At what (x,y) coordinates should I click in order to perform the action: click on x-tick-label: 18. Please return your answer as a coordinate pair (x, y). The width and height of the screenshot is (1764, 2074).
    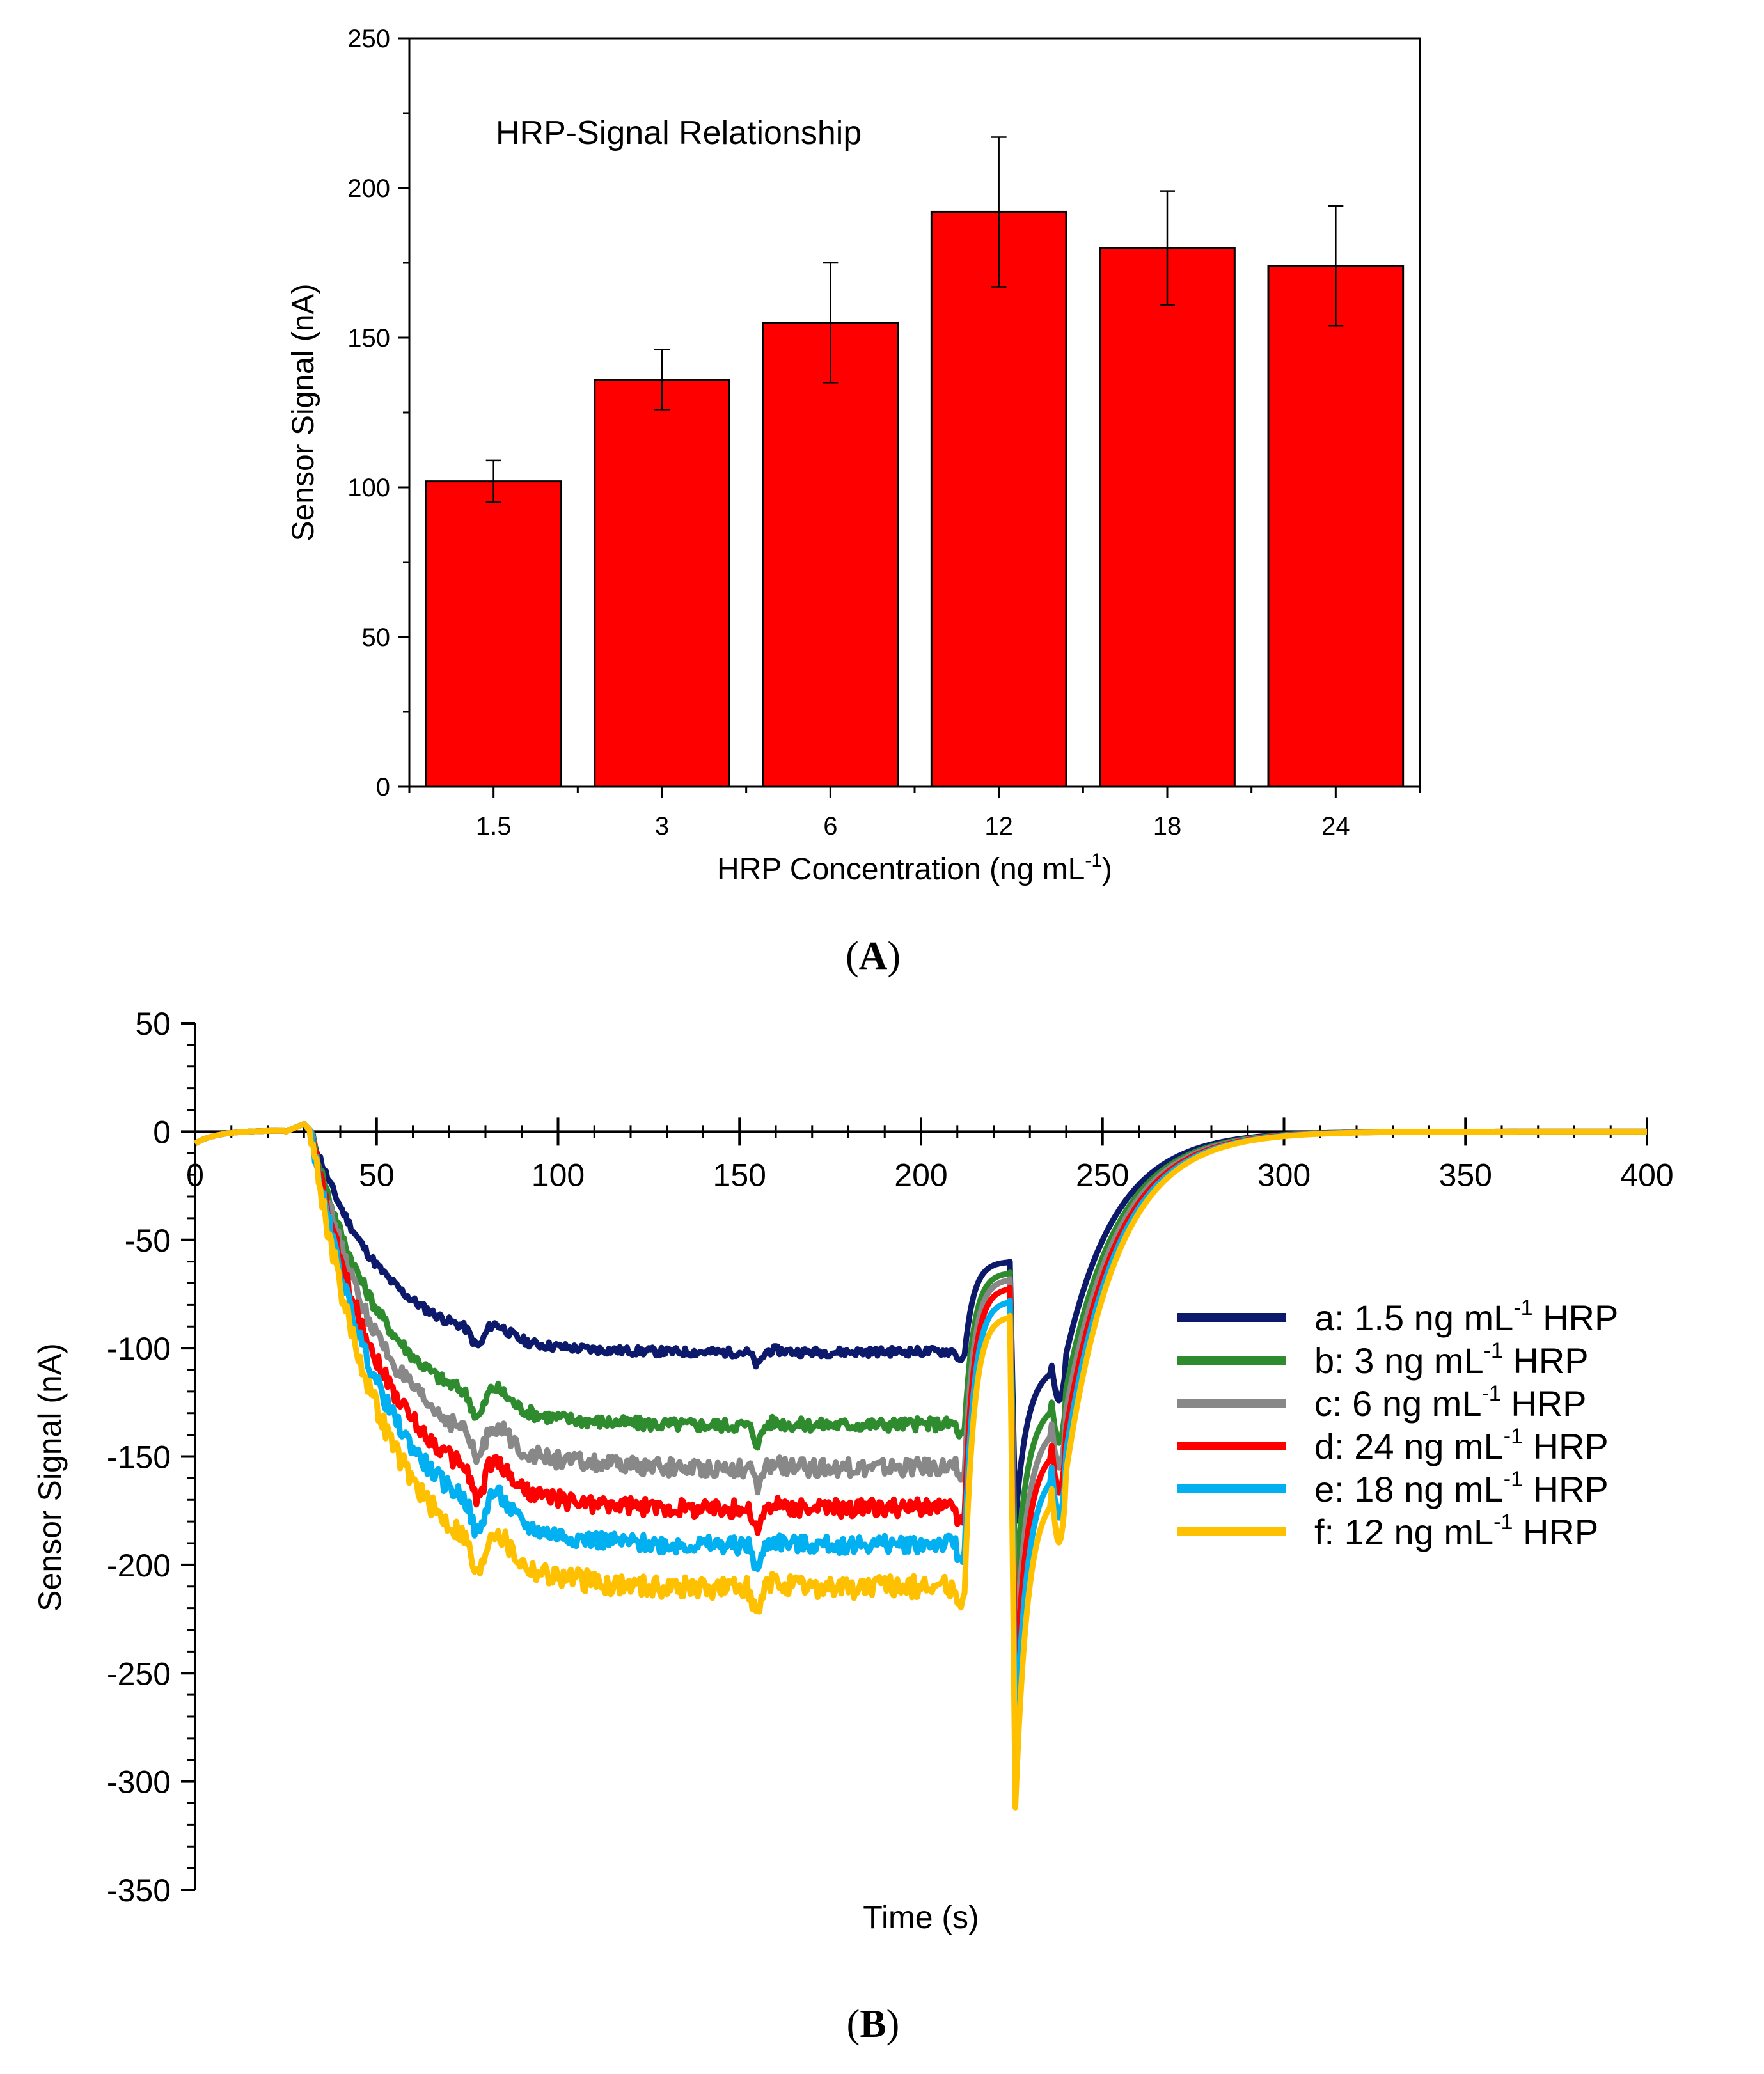
    Looking at the image, I should click on (1167, 826).